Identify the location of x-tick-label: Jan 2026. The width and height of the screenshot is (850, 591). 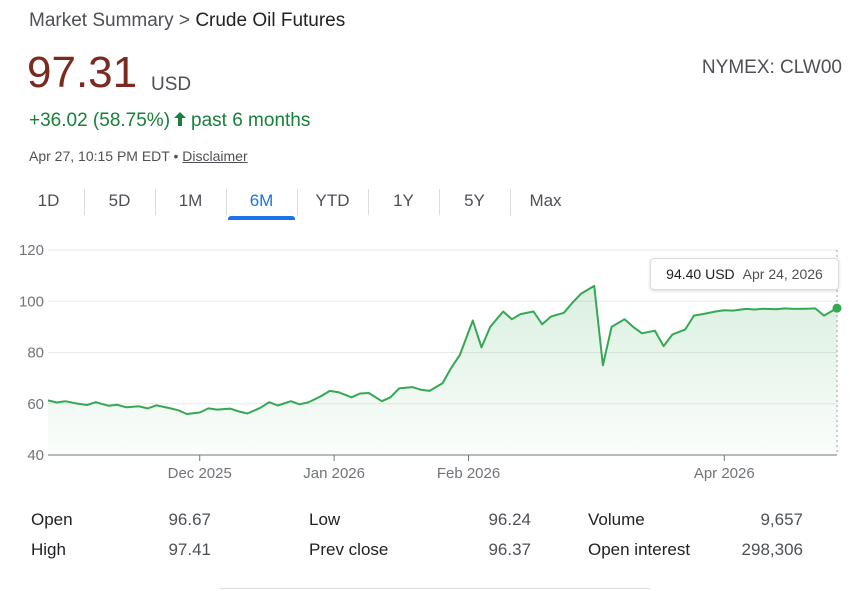
(334, 473).